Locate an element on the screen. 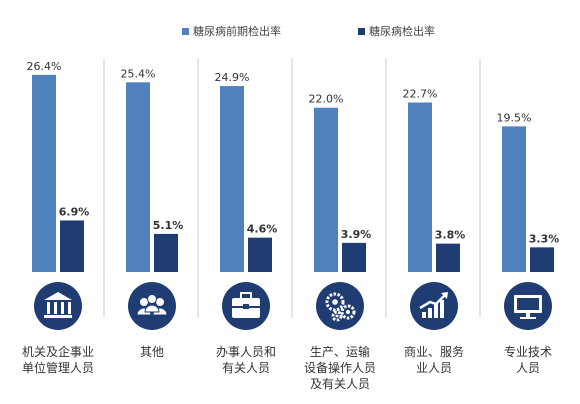  briefcase-icon is located at coordinates (246, 306).